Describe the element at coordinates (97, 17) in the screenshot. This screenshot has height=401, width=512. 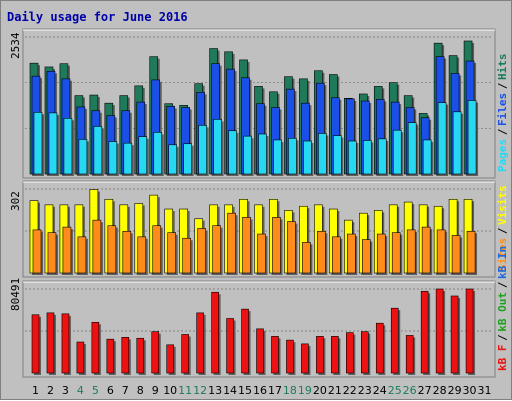
I see `chart-title: Daily usage for June 2016` at that location.